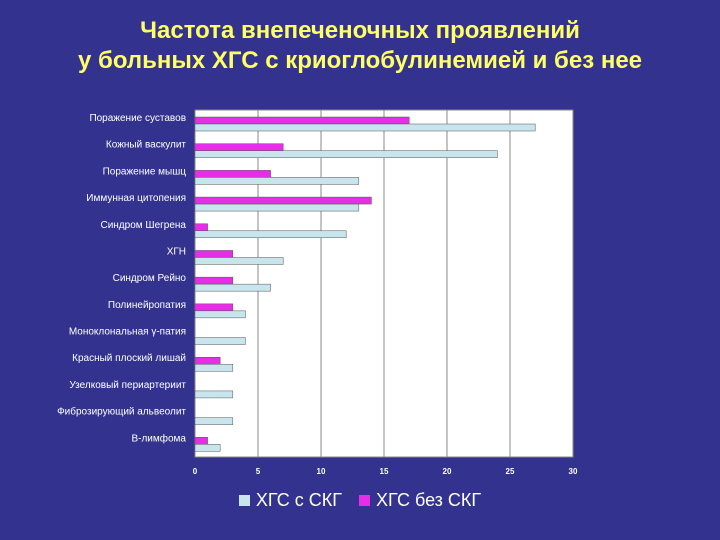 This screenshot has height=540, width=720. I want to click on category-label: Поражение мышц, so click(145, 171).